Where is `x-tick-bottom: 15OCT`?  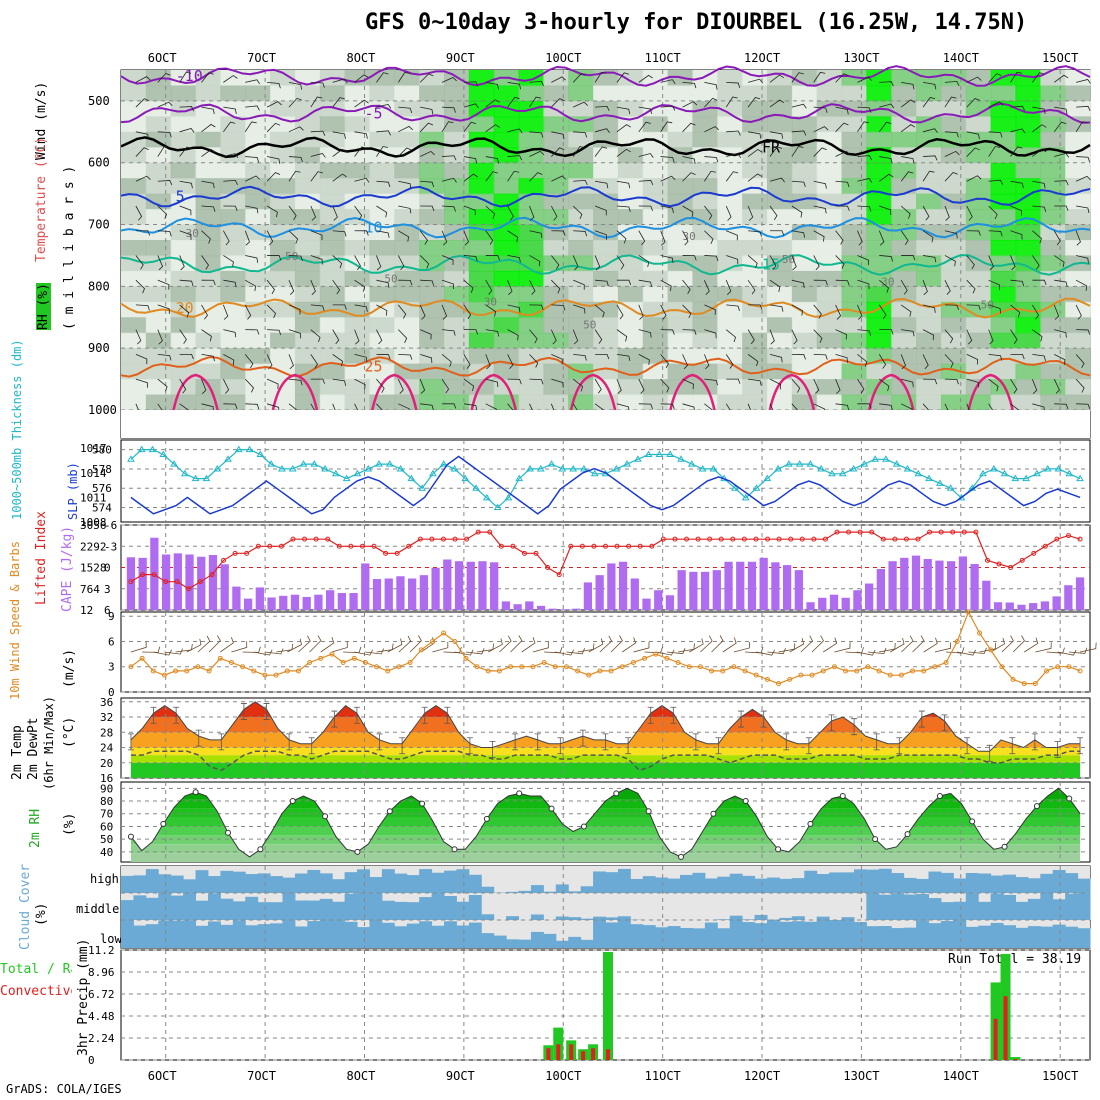
x-tick-bottom: 15OCT is located at coordinates (1060, 1076).